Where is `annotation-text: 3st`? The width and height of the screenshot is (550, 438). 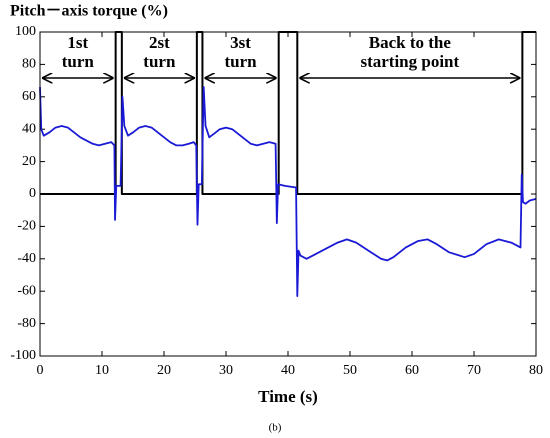
annotation-text: 3st is located at coordinates (240, 42).